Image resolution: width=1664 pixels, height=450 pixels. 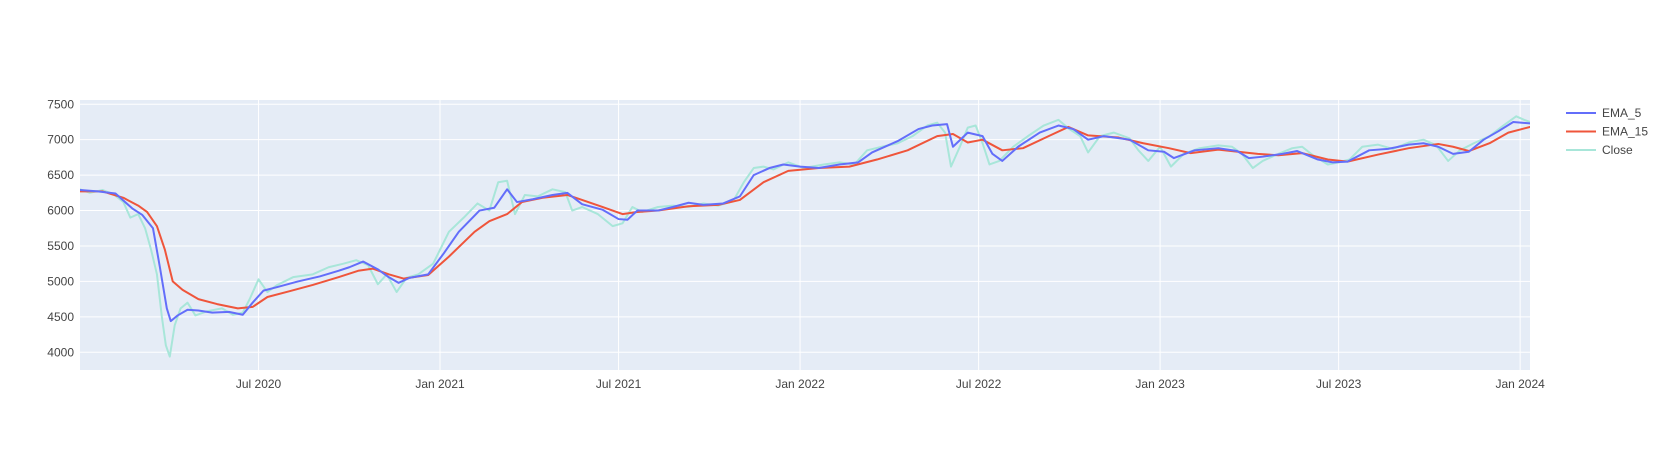 What do you see at coordinates (1160, 384) in the screenshot?
I see `x-tick-label: Jan 2023` at bounding box center [1160, 384].